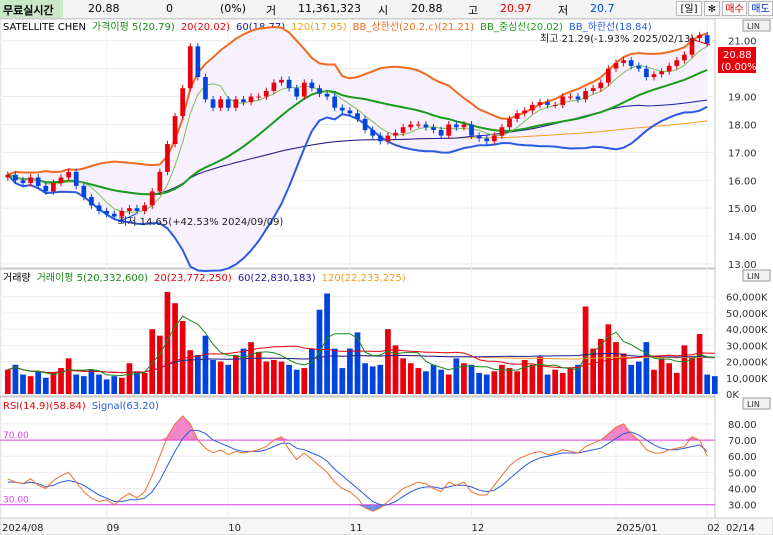  I want to click on volume-average-lines, so click(361, 346).